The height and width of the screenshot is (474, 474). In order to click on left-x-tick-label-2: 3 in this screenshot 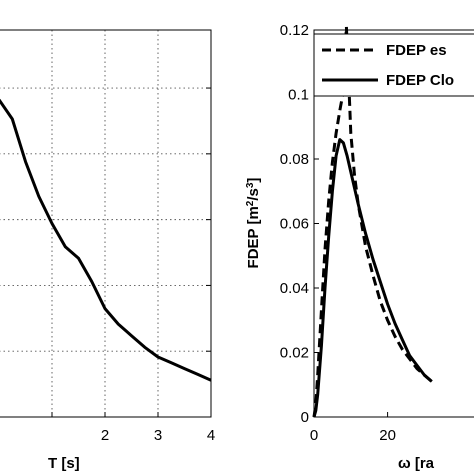, I will do `click(158, 435)`.